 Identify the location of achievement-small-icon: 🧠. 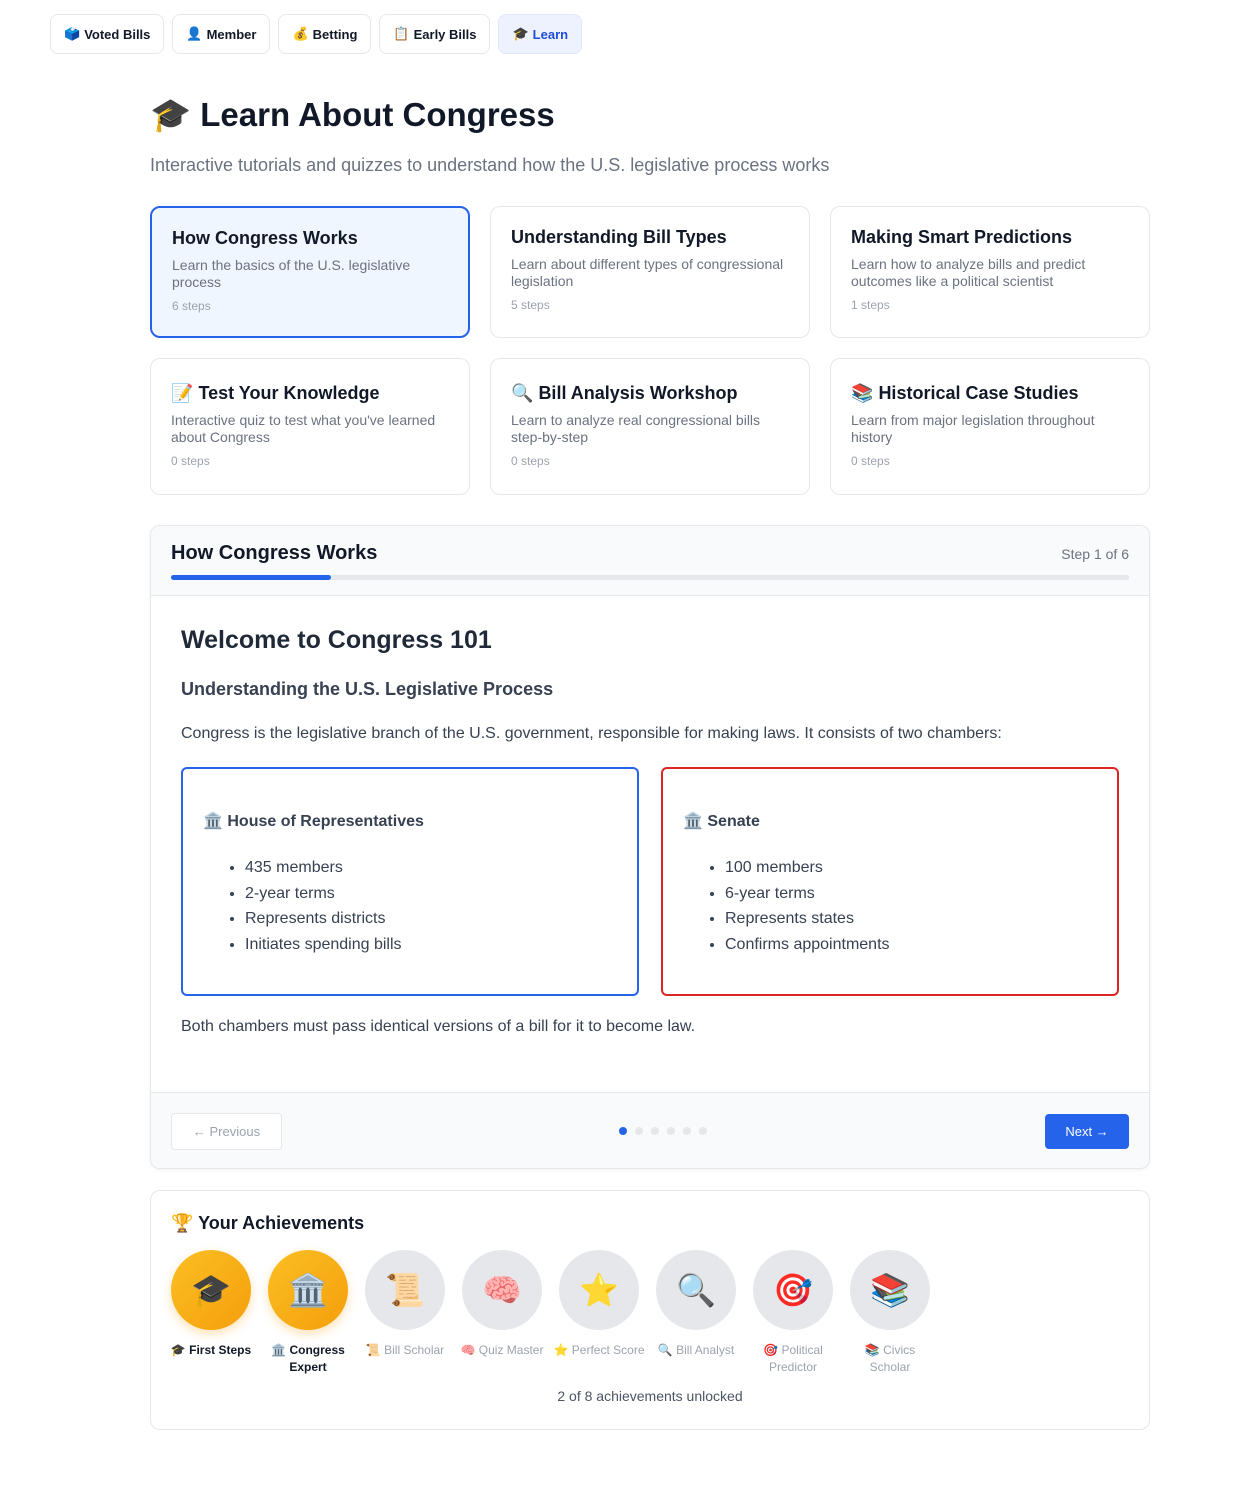
(468, 1350).